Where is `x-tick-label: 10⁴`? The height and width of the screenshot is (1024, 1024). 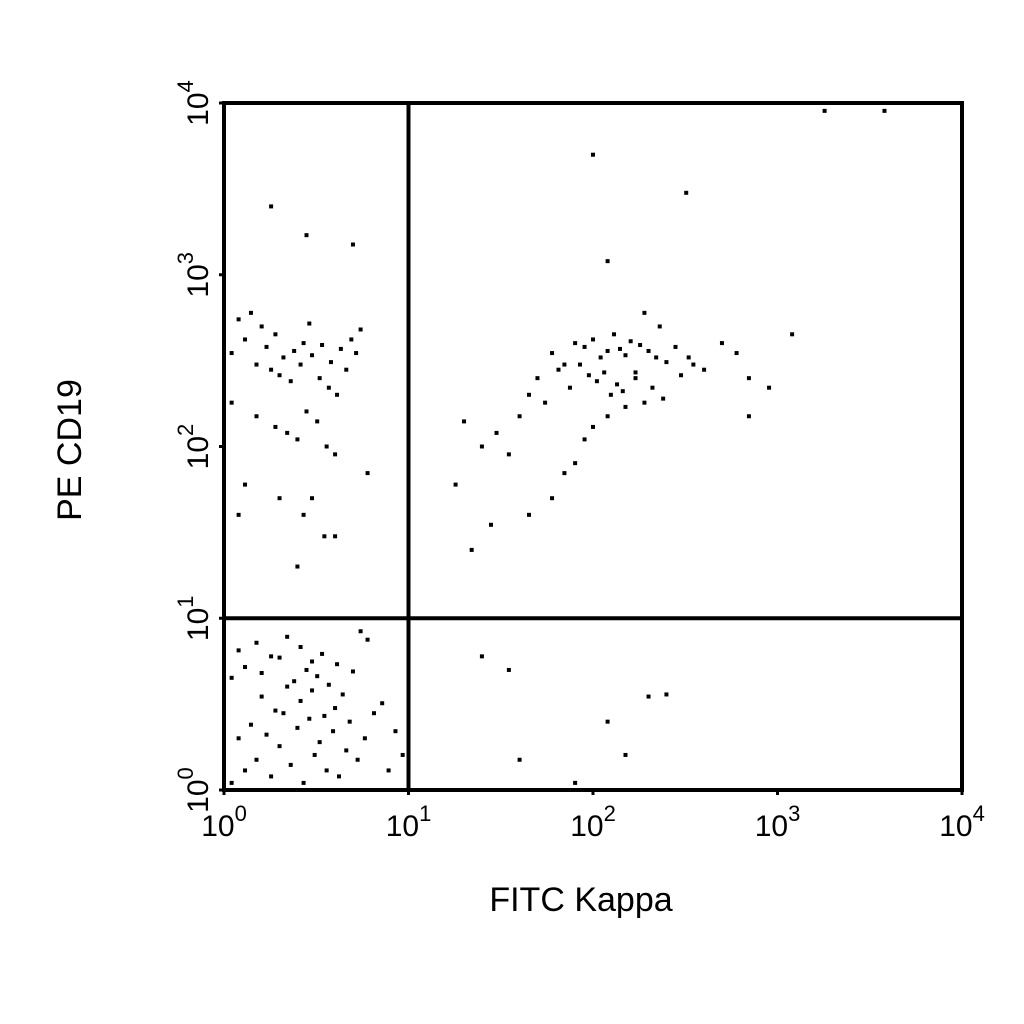 x-tick-label: 10⁴ is located at coordinates (962, 822).